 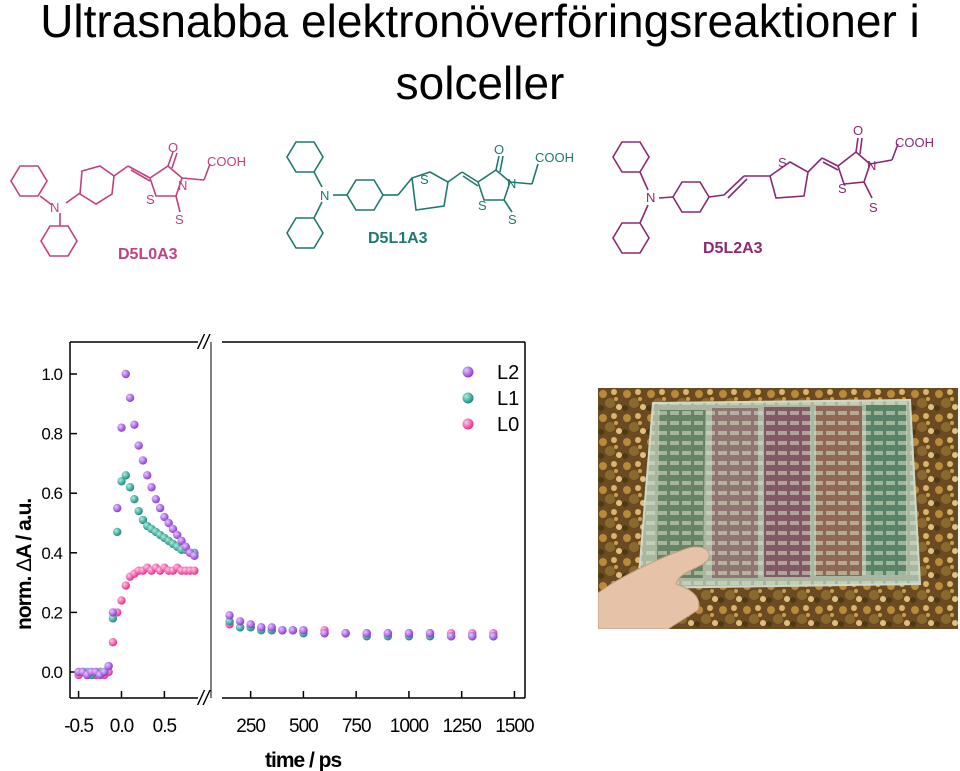 I want to click on d5l2a3-atom-o: O, so click(x=858, y=130).